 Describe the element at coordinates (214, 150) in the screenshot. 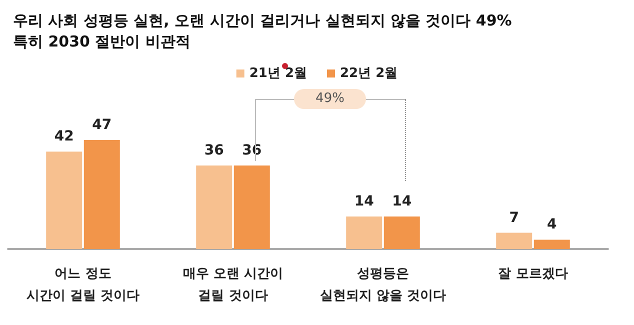

I see `data-label: 36` at that location.